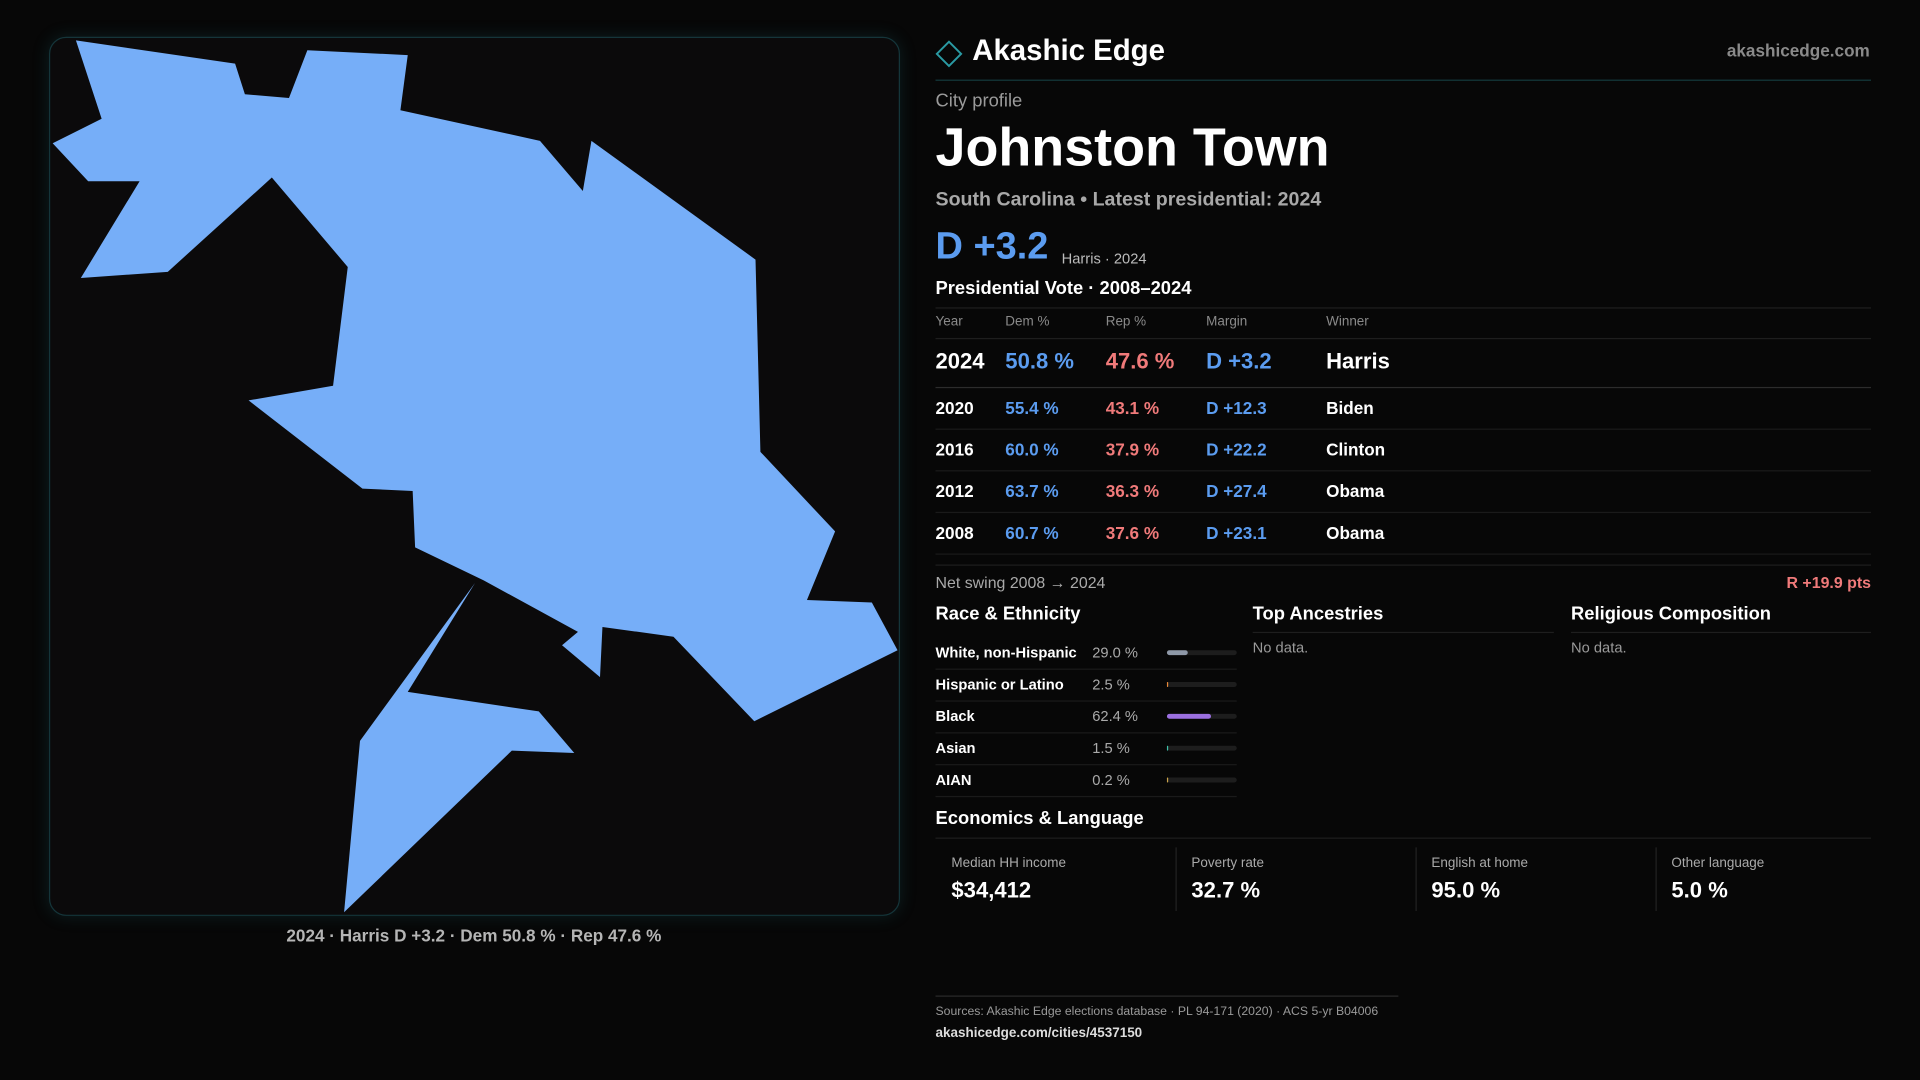 This screenshot has height=1080, width=1920. Describe the element at coordinates (992, 245) in the screenshot. I see `margin-headline: D +3.2` at that location.